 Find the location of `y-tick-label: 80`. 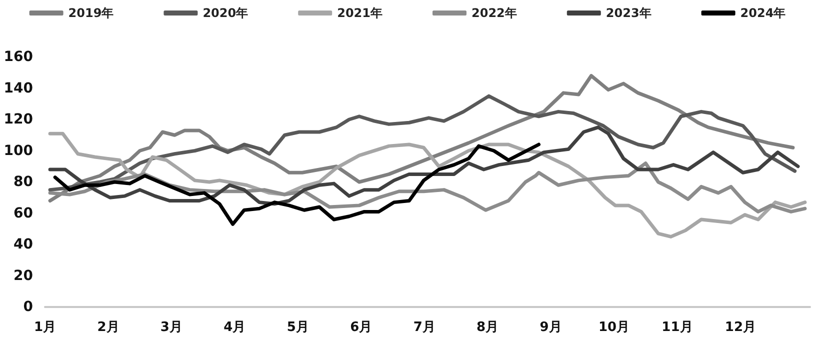

y-tick-label: 80 is located at coordinates (24, 182).